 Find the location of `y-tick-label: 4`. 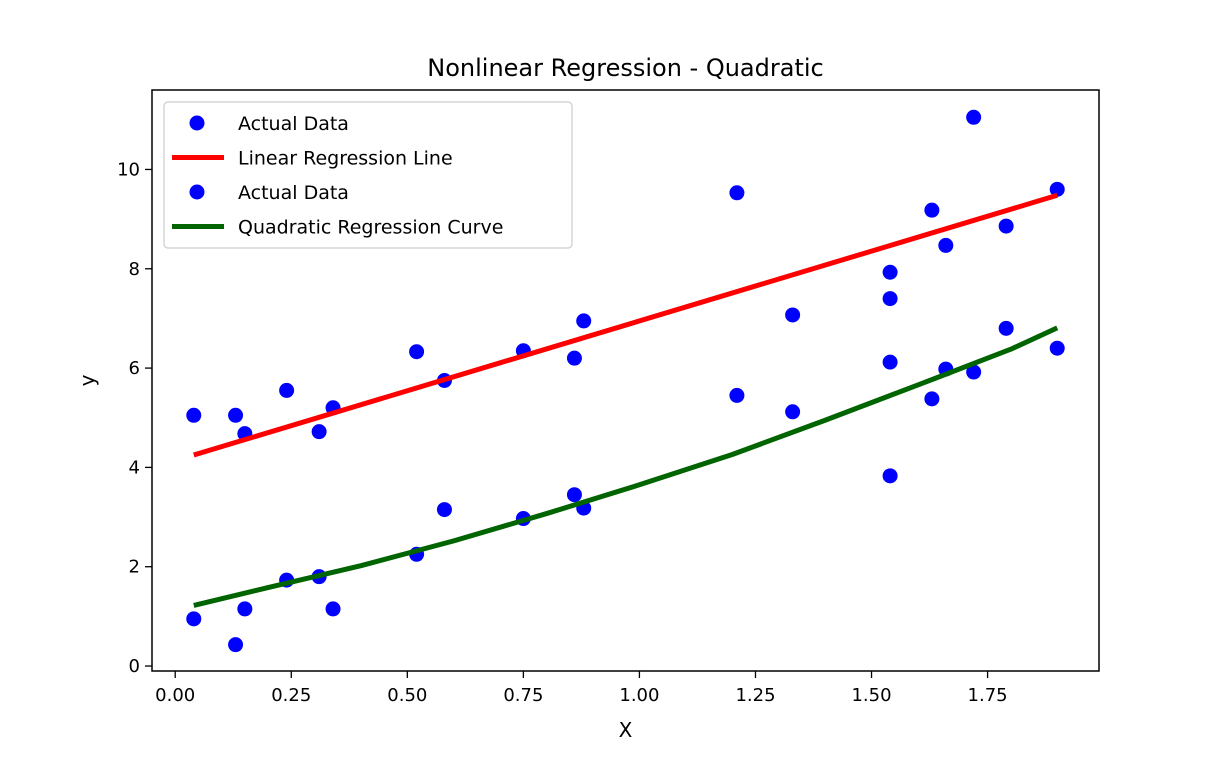

y-tick-label: 4 is located at coordinates (134, 467).